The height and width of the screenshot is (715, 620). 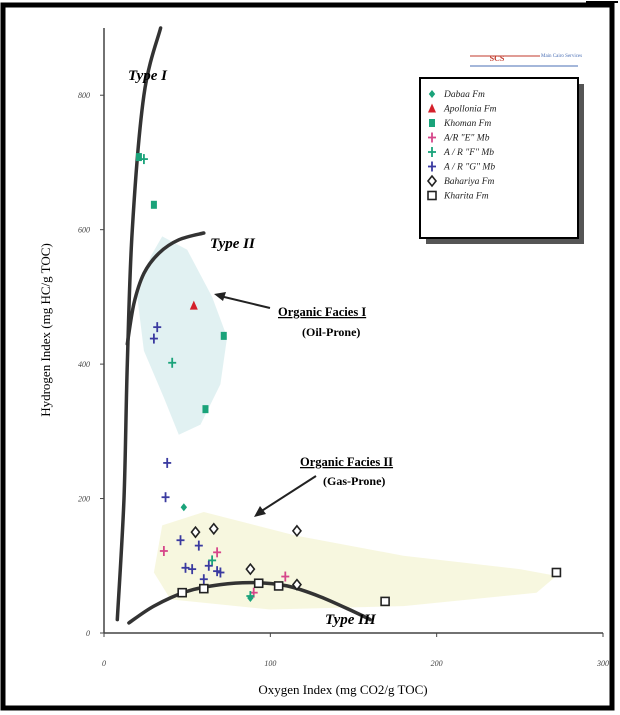 What do you see at coordinates (104, 663) in the screenshot?
I see `x-tick-label: 0` at bounding box center [104, 663].